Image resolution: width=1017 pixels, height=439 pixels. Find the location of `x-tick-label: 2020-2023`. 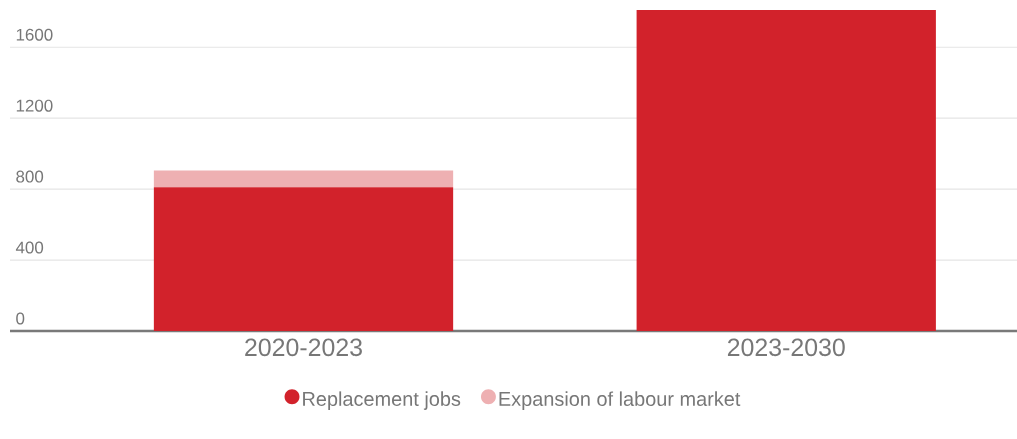

x-tick-label: 2020-2023 is located at coordinates (303, 347).